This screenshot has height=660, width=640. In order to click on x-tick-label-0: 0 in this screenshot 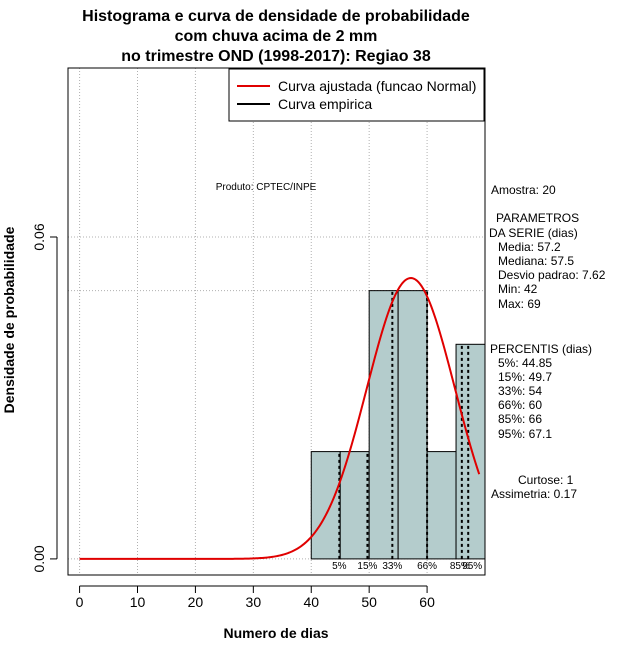, I will do `click(80, 602)`.